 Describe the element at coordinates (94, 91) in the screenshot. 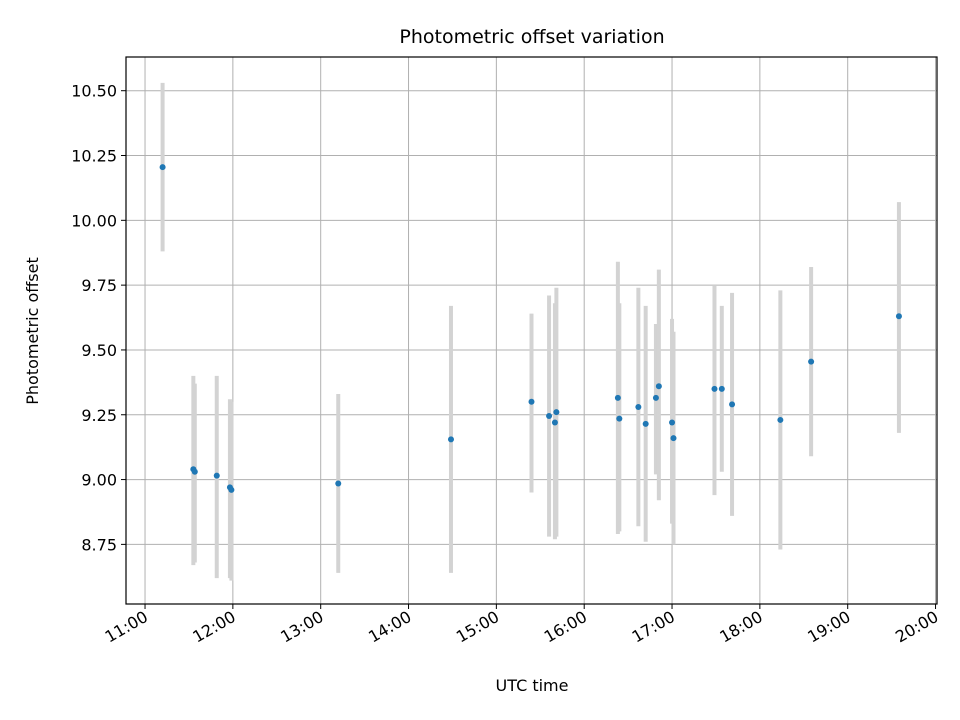

I see `y-tick-label: 10.50` at that location.